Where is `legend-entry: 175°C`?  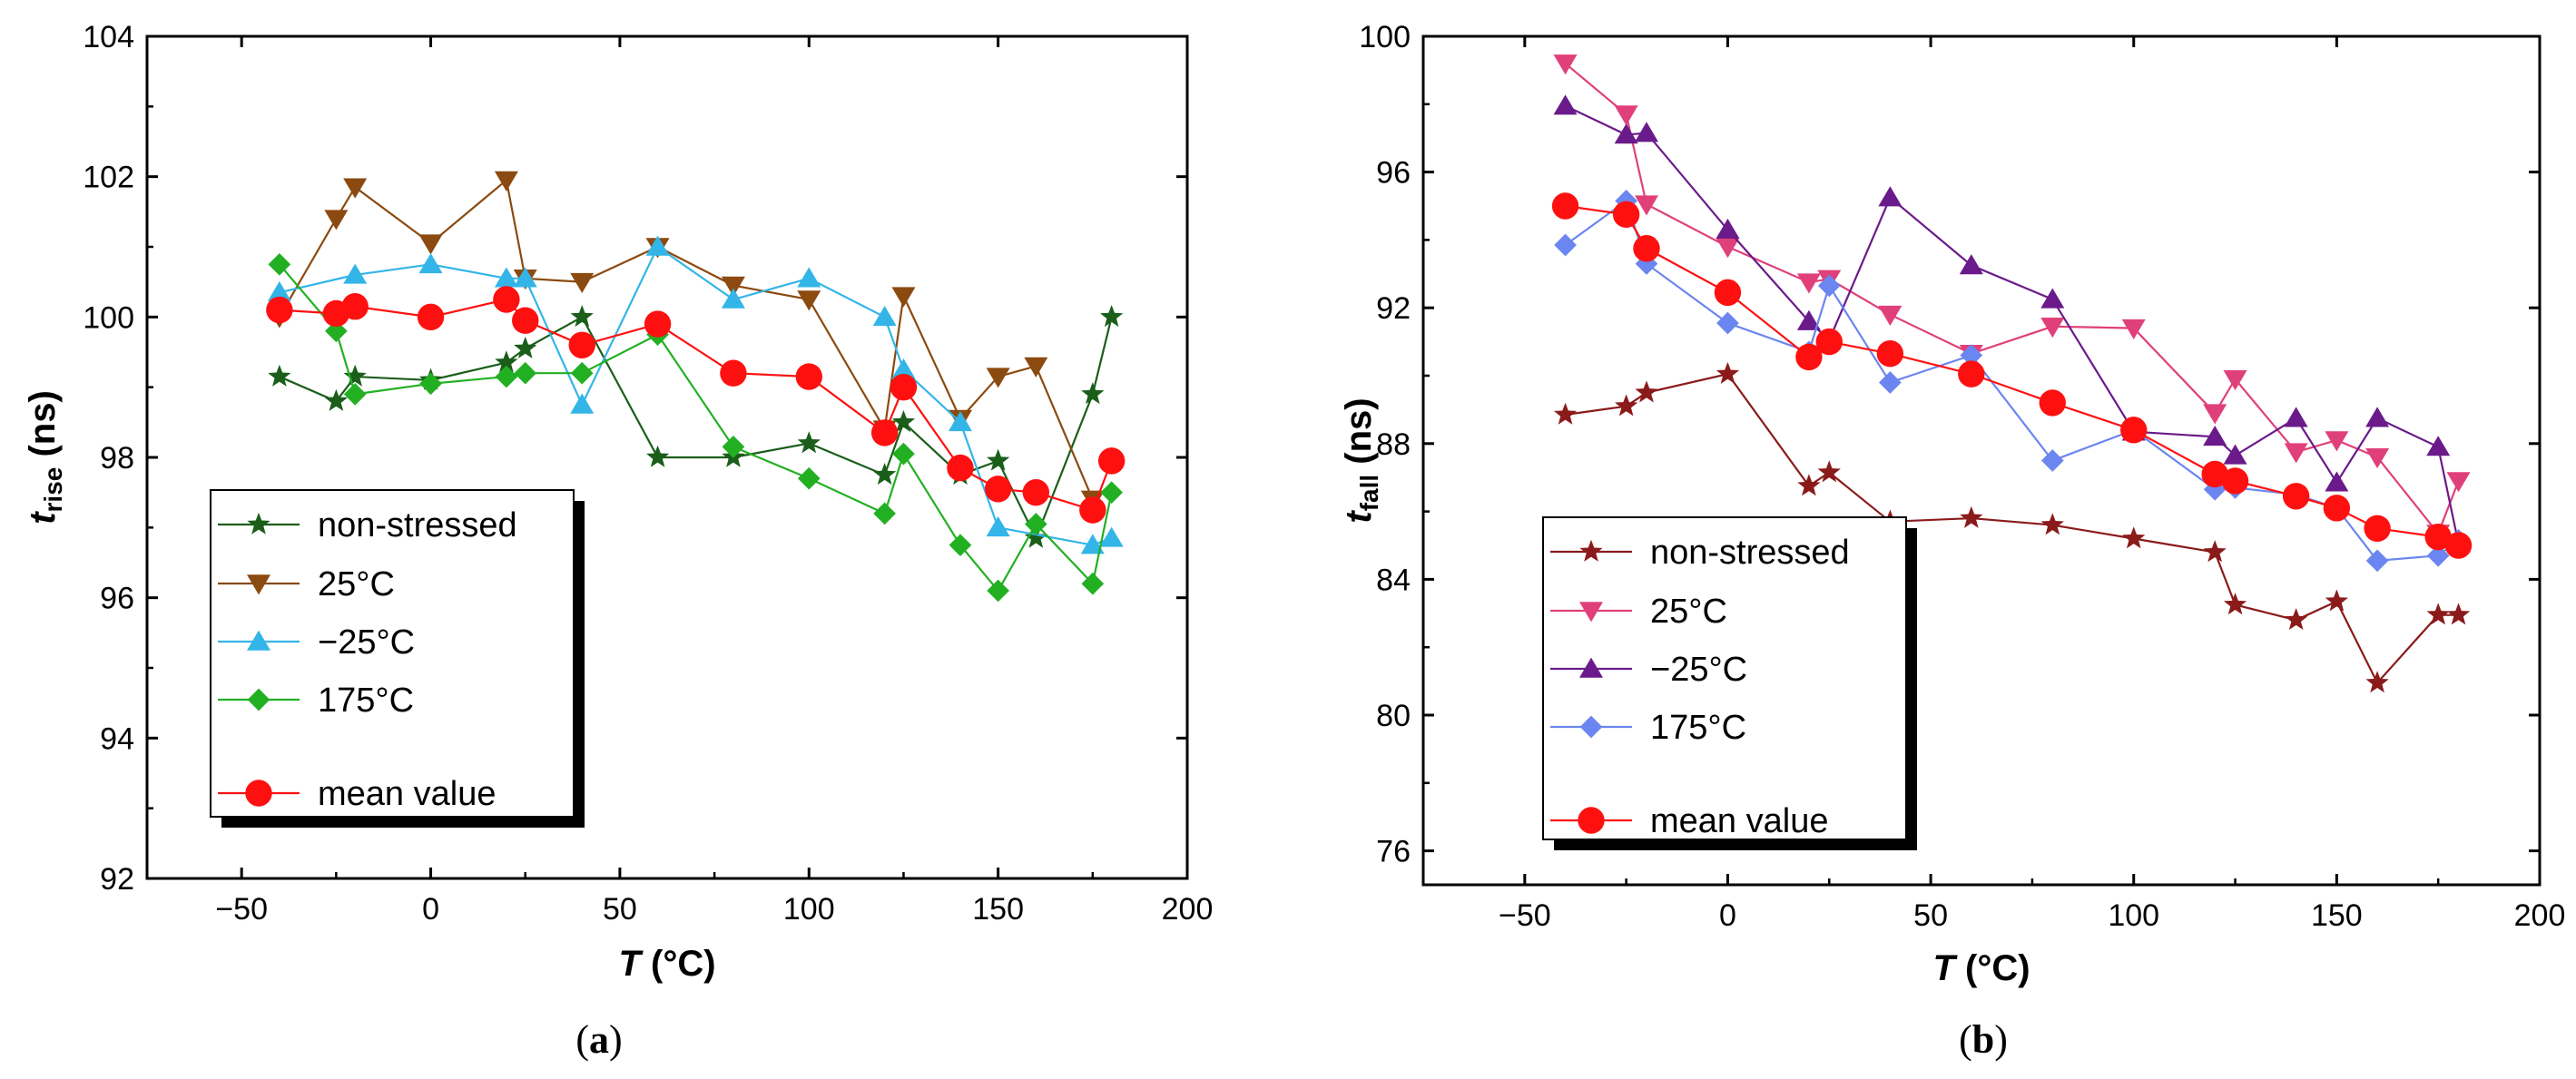 legend-entry: 175°C is located at coordinates (1698, 728).